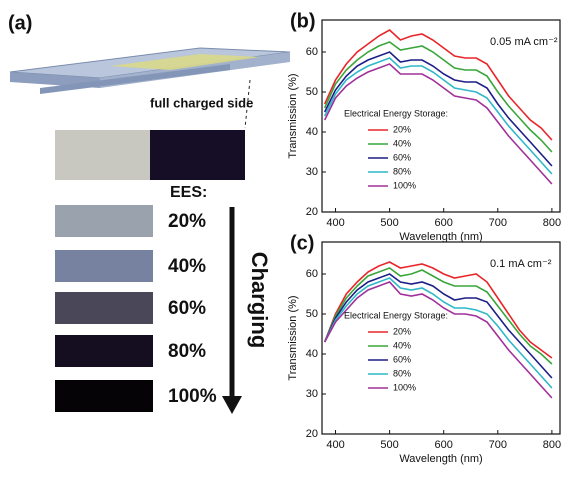  I want to click on device-note: full charged side, so click(201, 102).